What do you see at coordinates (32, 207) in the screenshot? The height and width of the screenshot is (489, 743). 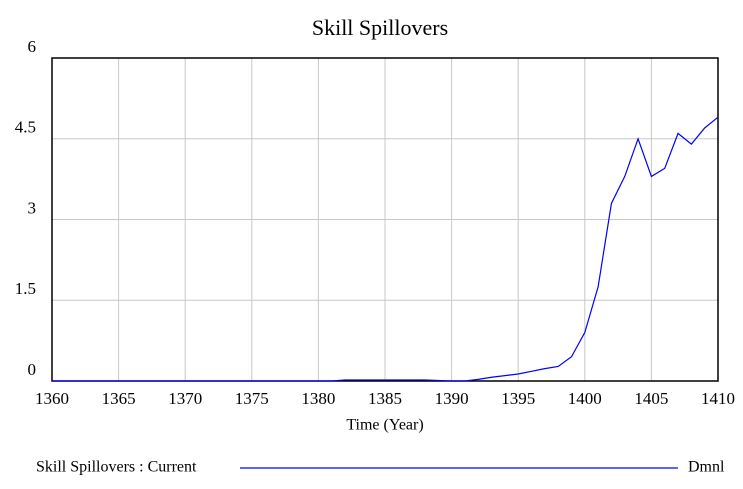 I see `y-tick-label: 3` at bounding box center [32, 207].